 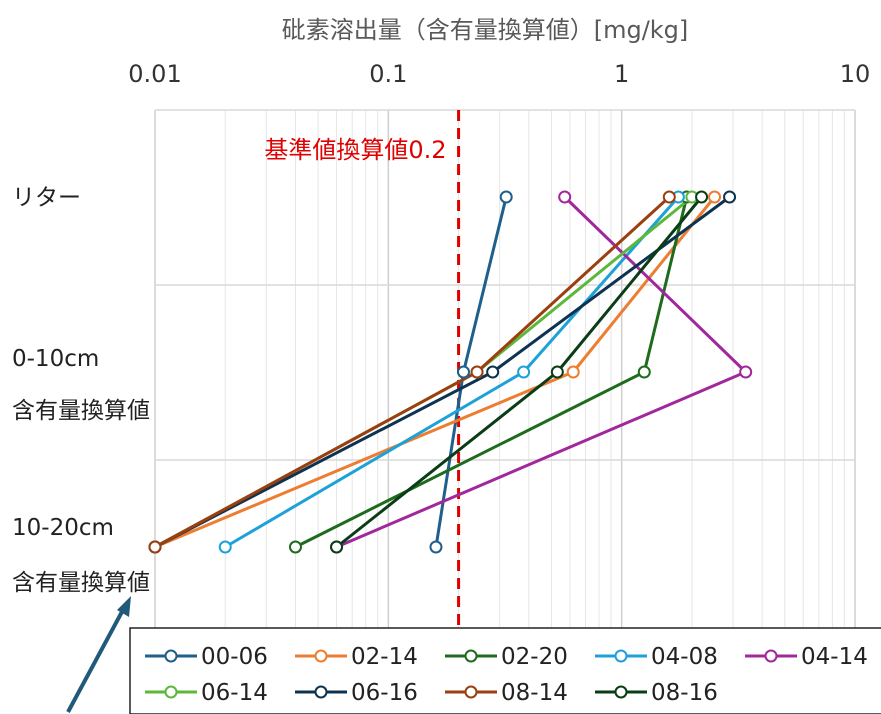 What do you see at coordinates (81, 390) in the screenshot?
I see `category-labels: リター 0-10cm 含有量換算値 10-20cm 含有量換算値` at bounding box center [81, 390].